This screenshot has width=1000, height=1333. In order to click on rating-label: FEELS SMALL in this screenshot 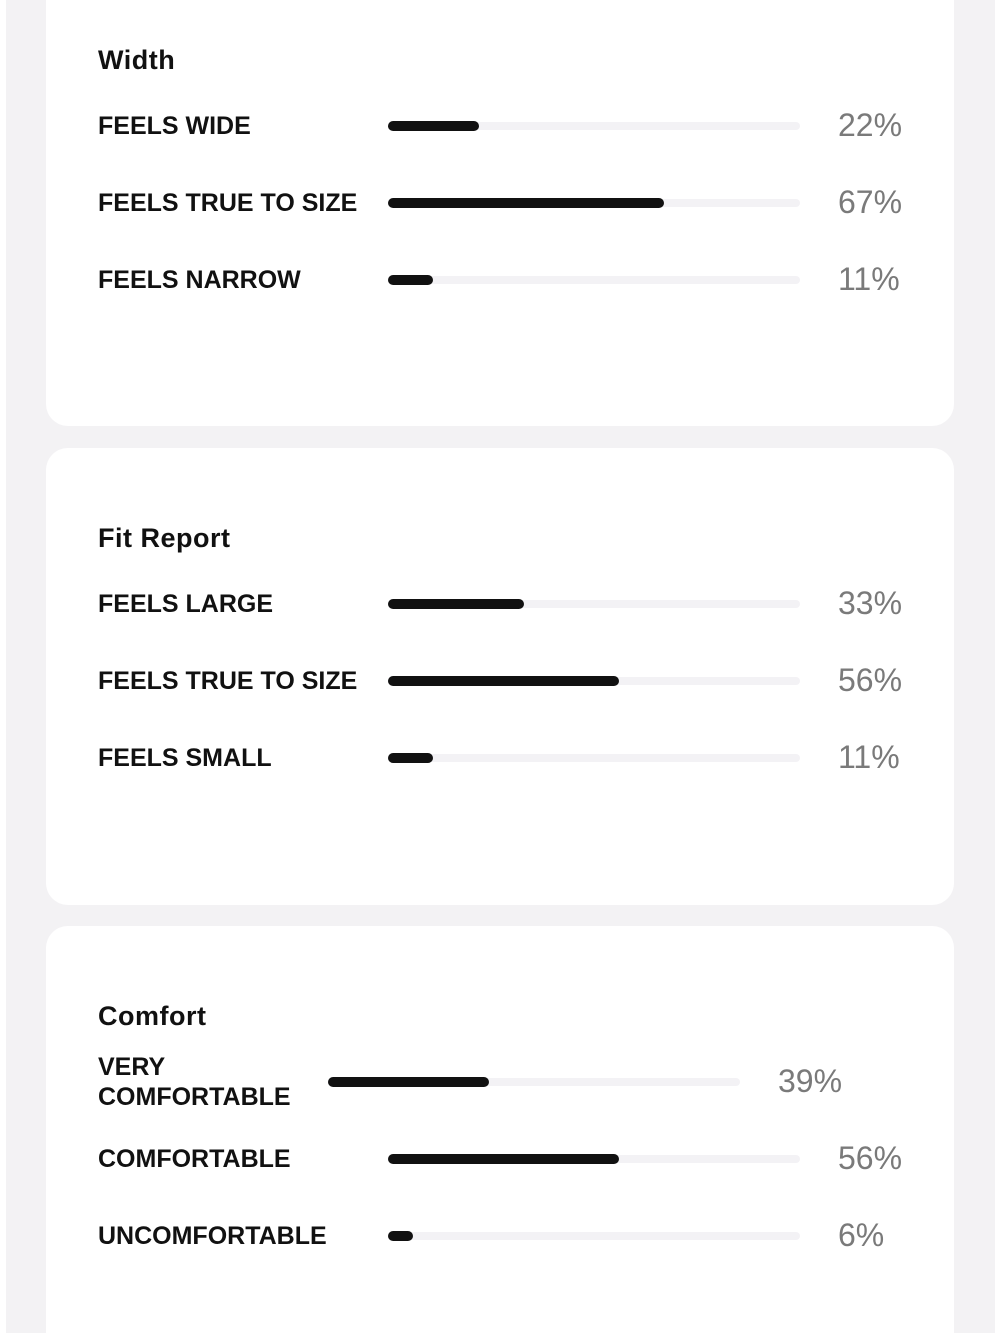, I will do `click(185, 757)`.